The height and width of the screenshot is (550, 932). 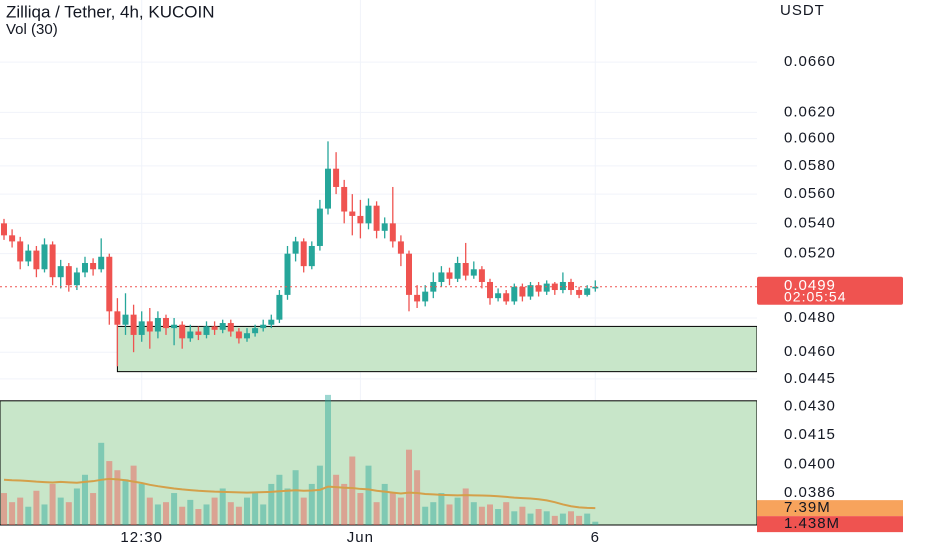 What do you see at coordinates (810, 405) in the screenshot?
I see `y-tick-label: 0.0430` at bounding box center [810, 405].